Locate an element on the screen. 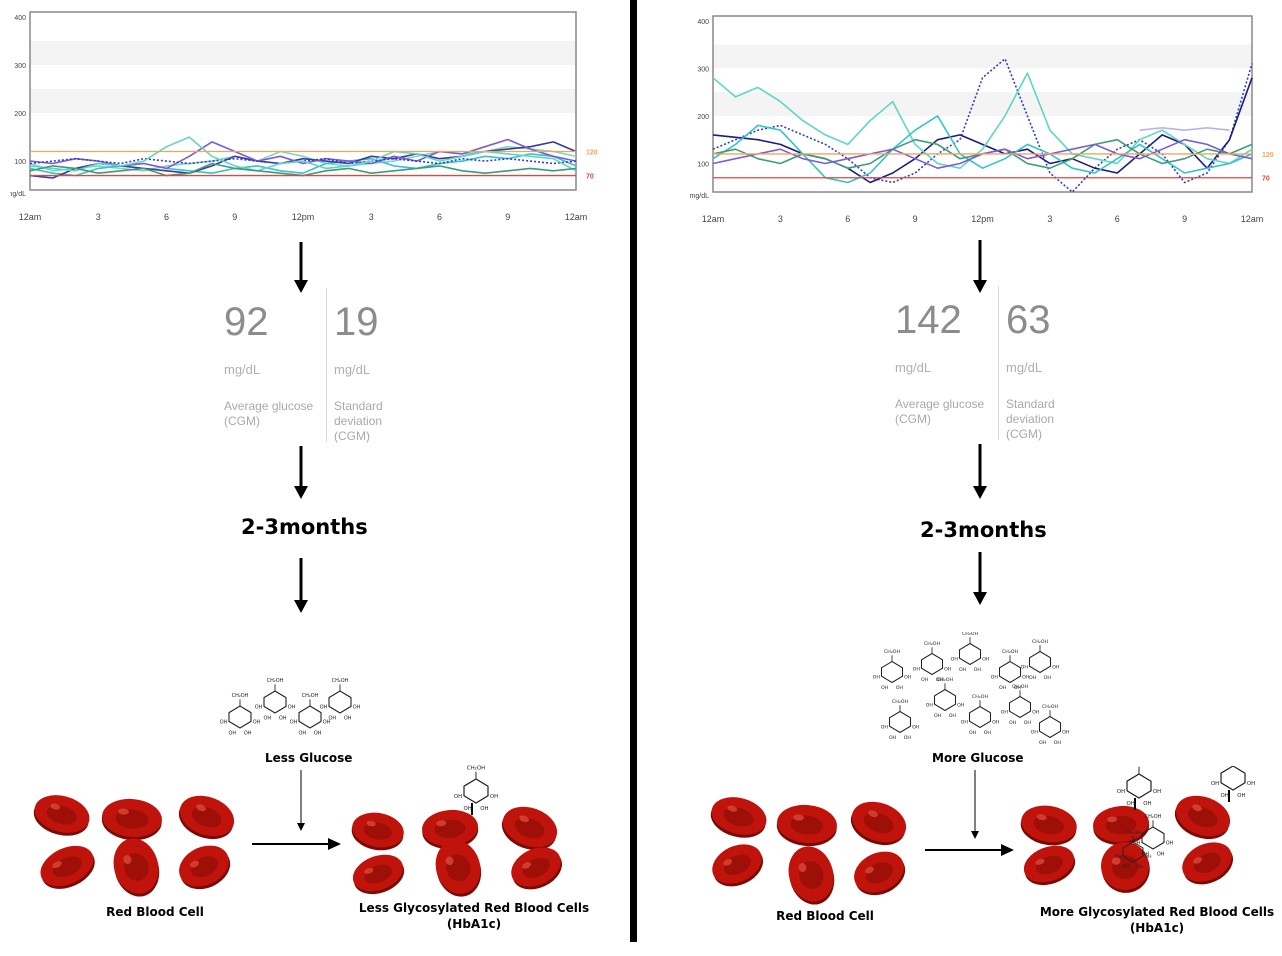 This screenshot has height=956, width=1282. average-glucose-label: Average glucose (CGM) is located at coordinates (940, 411).